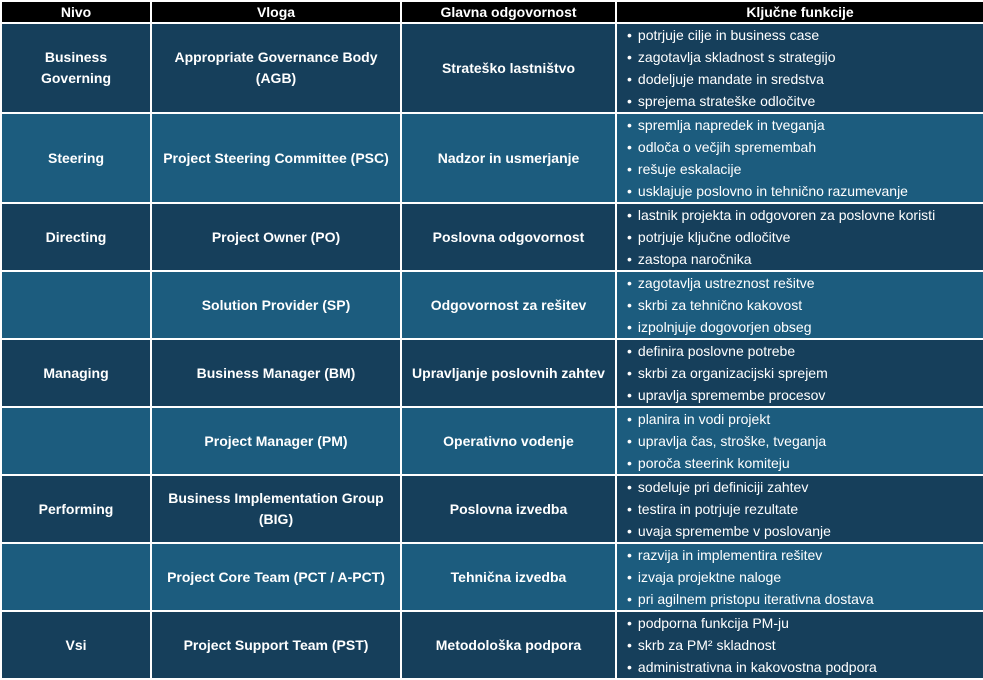 The height and width of the screenshot is (680, 983). I want to click on role-cell: Appropriate Governance Body (AGB), so click(276, 68).